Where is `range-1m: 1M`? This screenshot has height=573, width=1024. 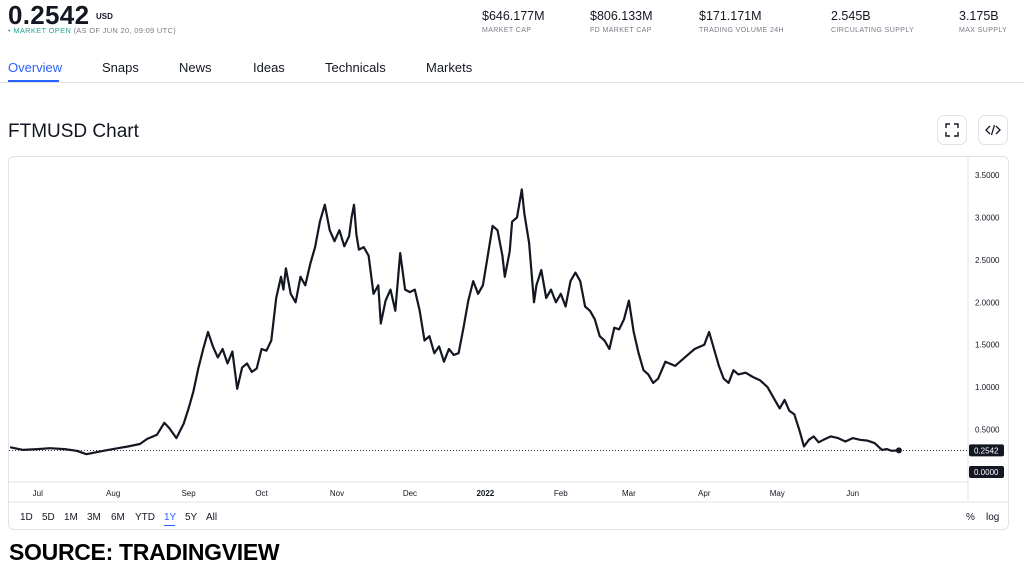 range-1m: 1M is located at coordinates (71, 517).